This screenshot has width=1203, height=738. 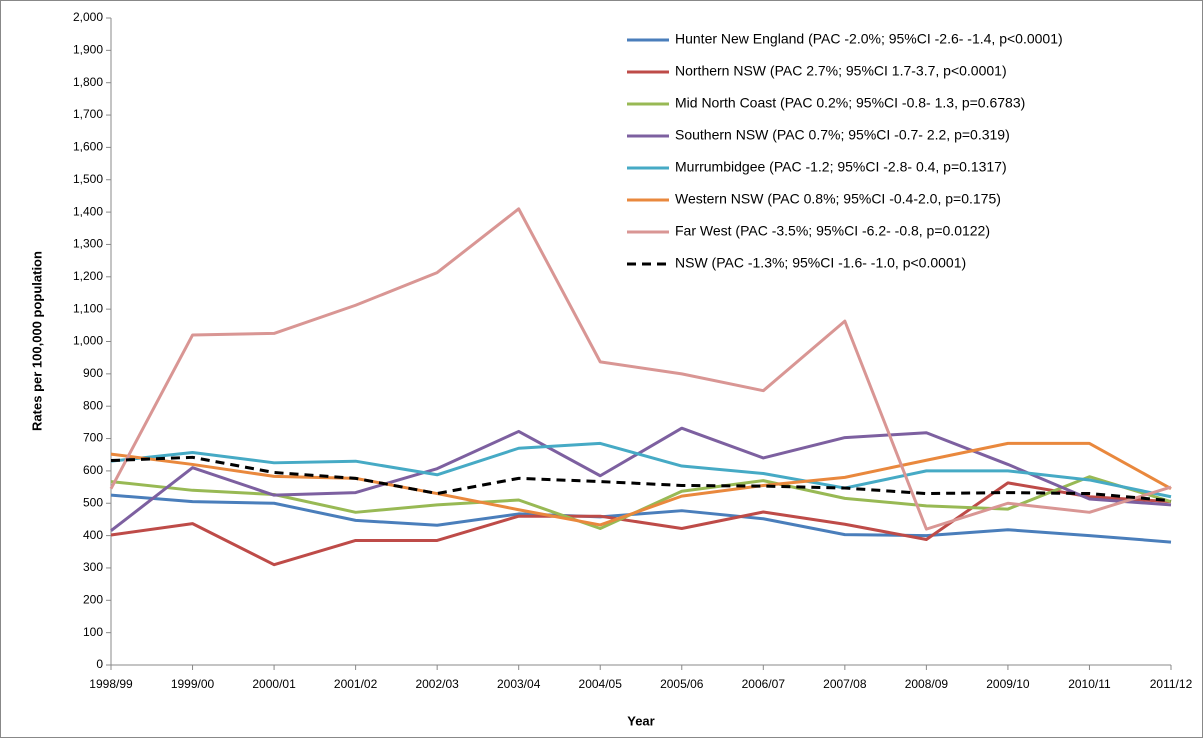 What do you see at coordinates (88, 147) in the screenshot?
I see `y-tick-label: 1,600` at bounding box center [88, 147].